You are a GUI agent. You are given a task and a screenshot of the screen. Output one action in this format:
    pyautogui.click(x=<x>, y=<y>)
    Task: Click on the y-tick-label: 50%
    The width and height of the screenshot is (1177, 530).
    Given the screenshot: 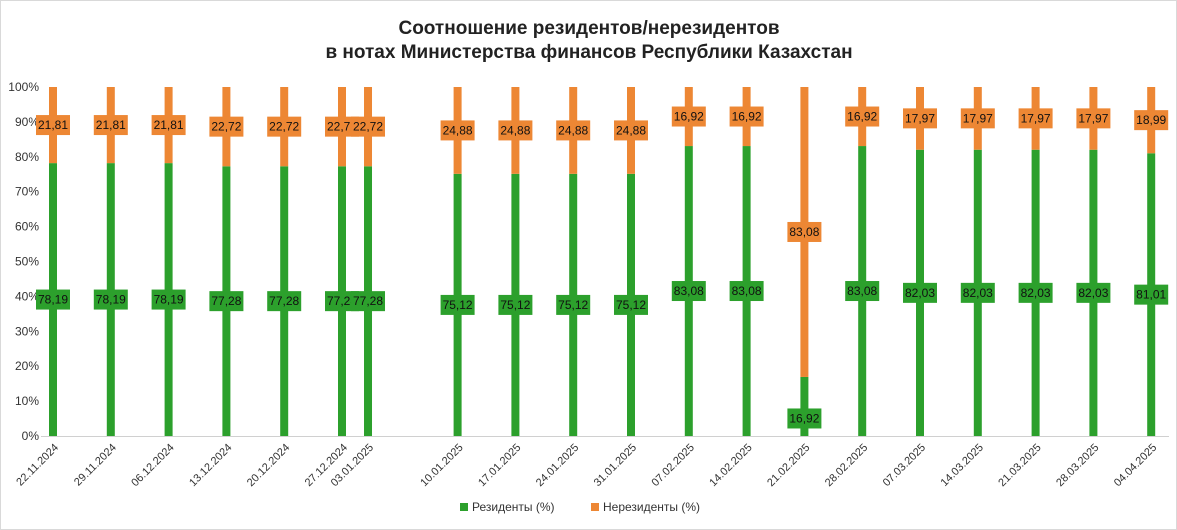 What is the action you would take?
    pyautogui.click(x=27, y=262)
    